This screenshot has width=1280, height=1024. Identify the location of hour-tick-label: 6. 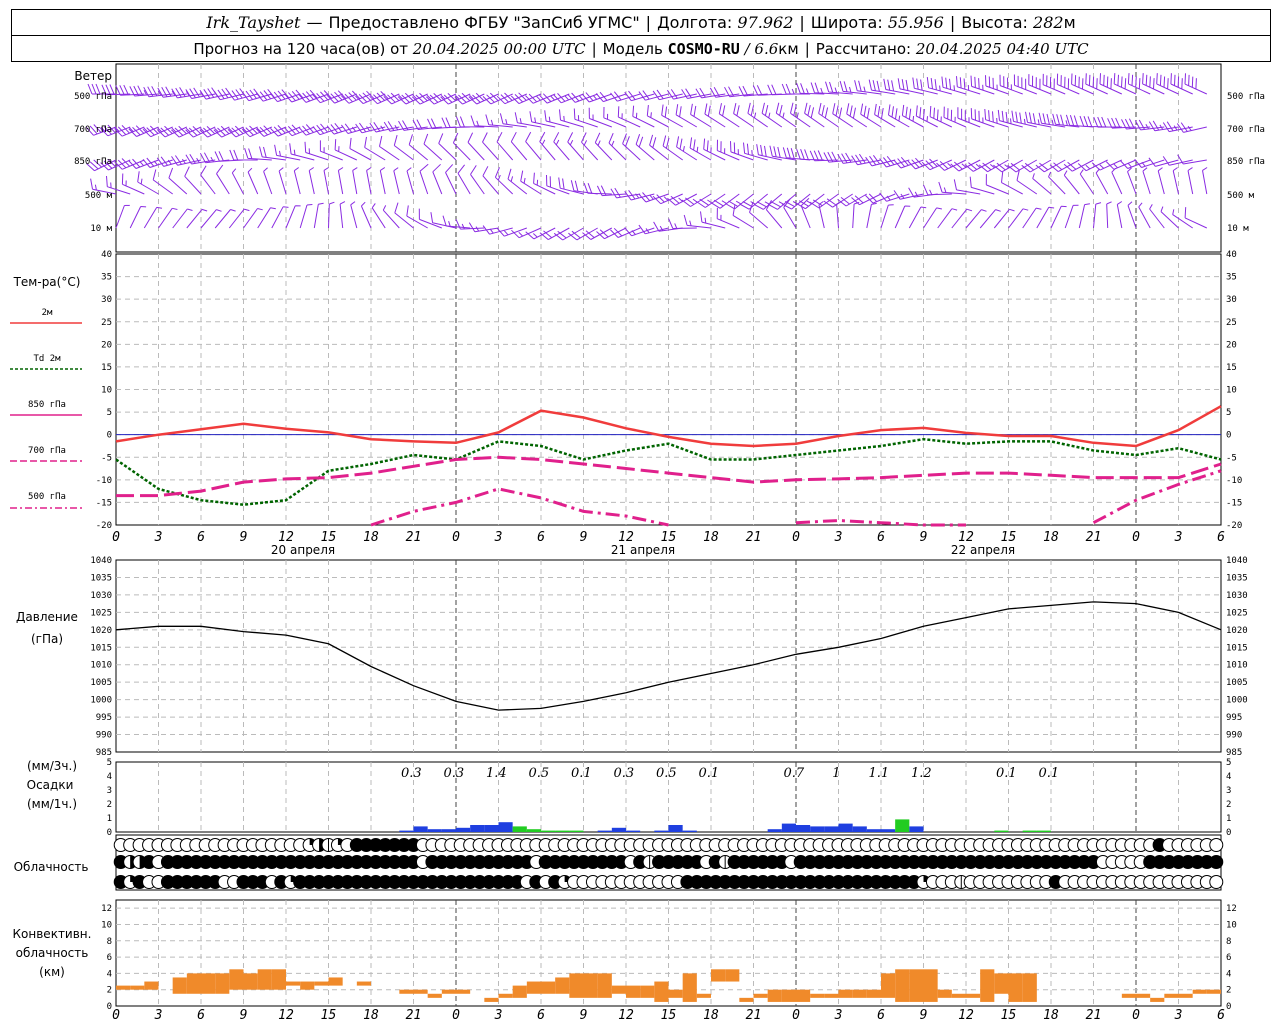
(541, 537).